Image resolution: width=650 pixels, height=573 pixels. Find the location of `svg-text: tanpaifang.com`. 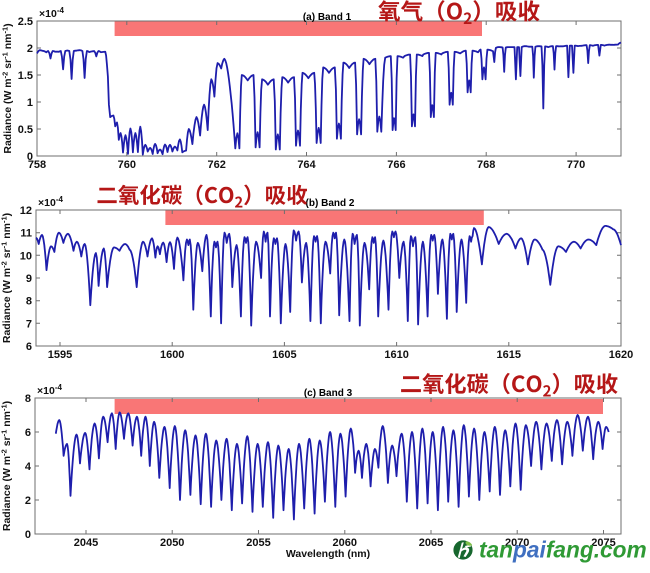

svg-text: tanpaifang.com is located at coordinates (563, 550).